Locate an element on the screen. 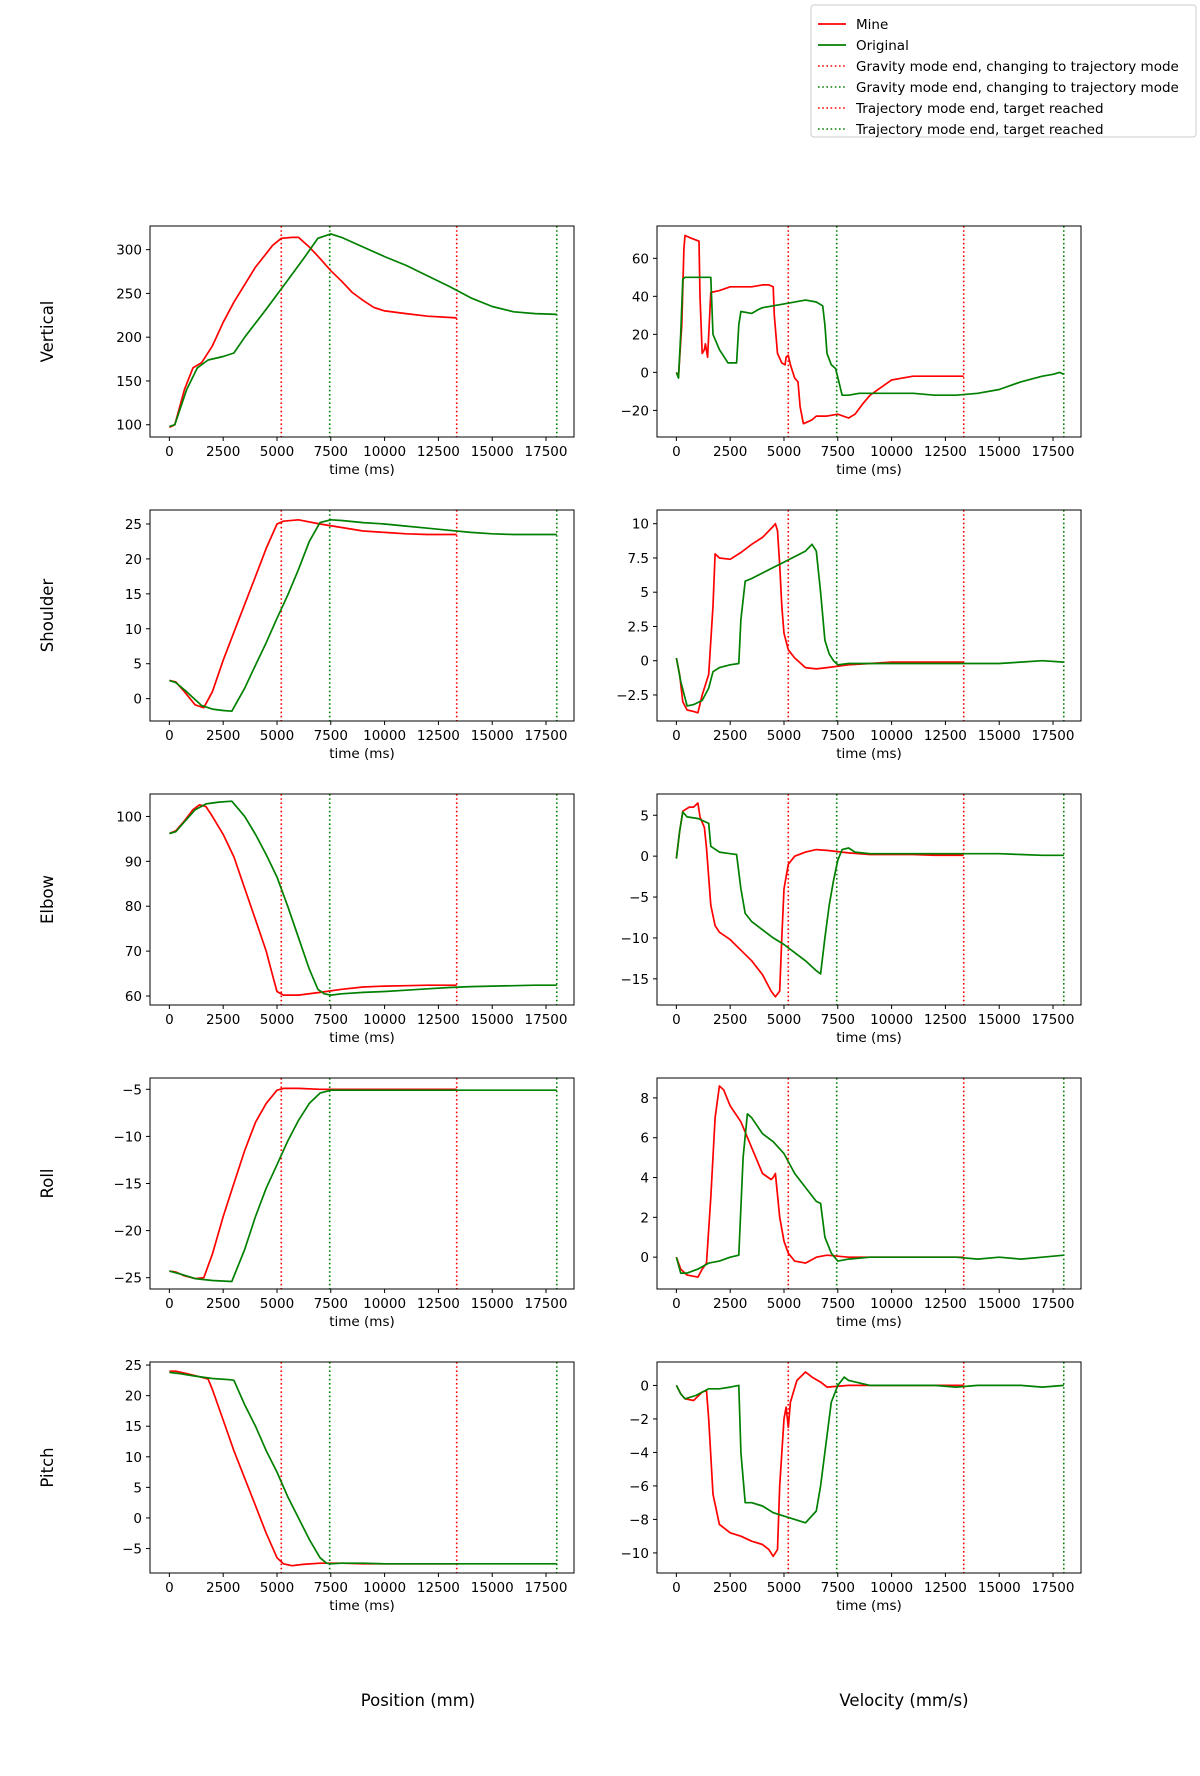  row-title-elbow: Elbow is located at coordinates (47, 899).